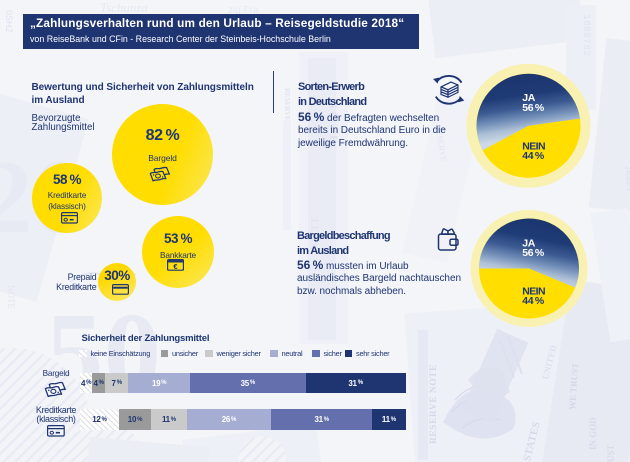 Image resolution: width=630 pixels, height=462 pixels. What do you see at coordinates (434, 404) in the screenshot?
I see `svg-text: RESERVE NOTE` at bounding box center [434, 404].